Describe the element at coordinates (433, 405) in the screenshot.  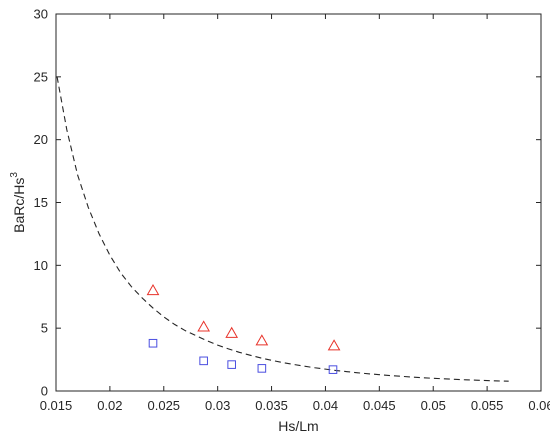
I see `x-tick-label: 0.05` at that location.